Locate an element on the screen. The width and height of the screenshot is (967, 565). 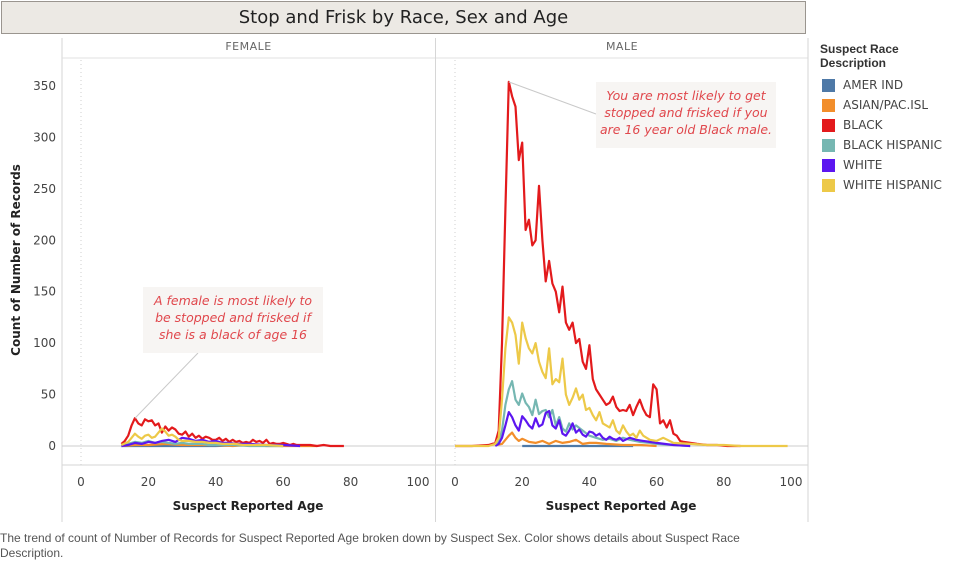
annotation-text: You are most likely to get is located at coordinates (686, 95).